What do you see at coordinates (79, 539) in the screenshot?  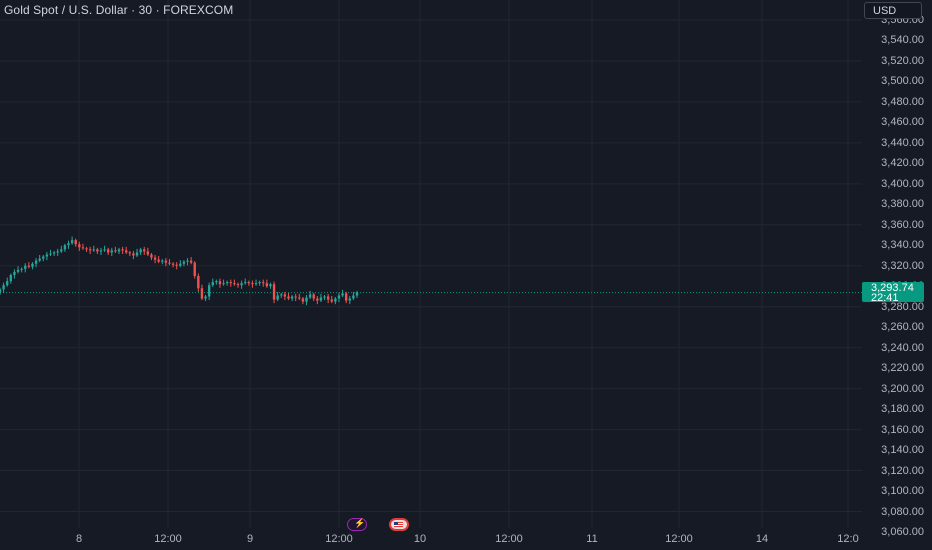 I see `time-tick-label: 8` at bounding box center [79, 539].